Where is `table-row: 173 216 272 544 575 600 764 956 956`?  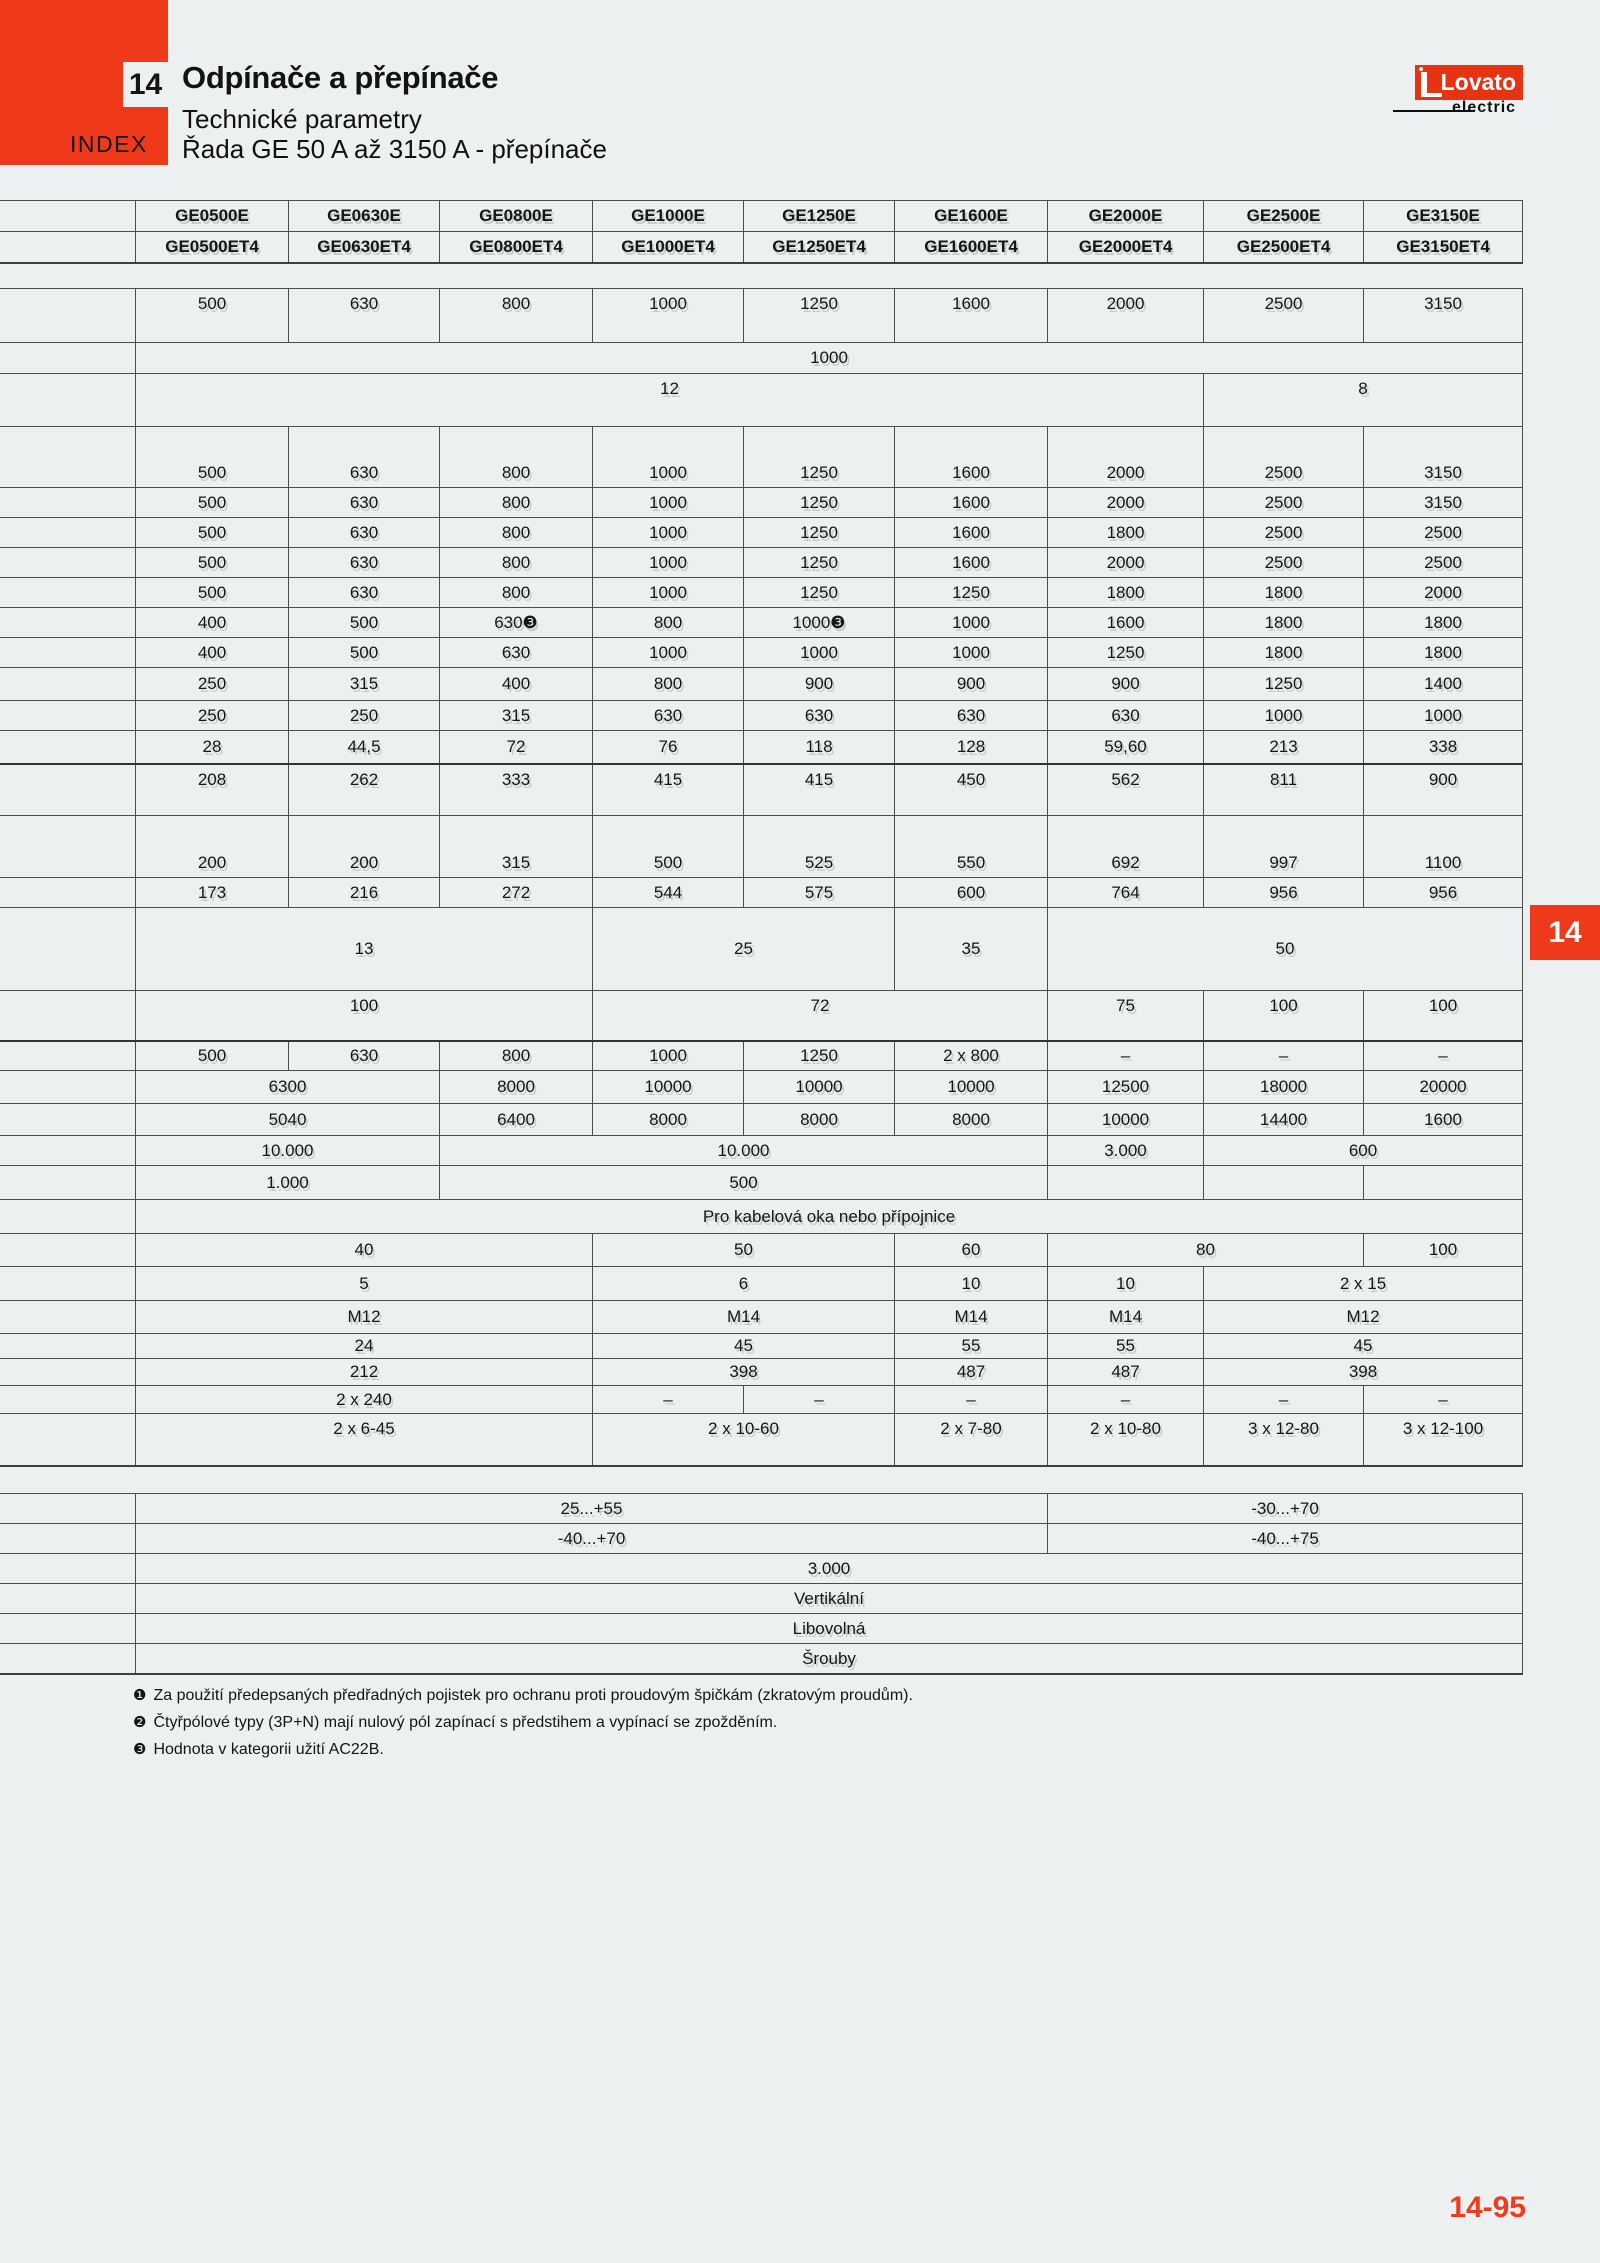
table-row: 173 216 272 544 575 600 764 956 956 is located at coordinates (761, 892).